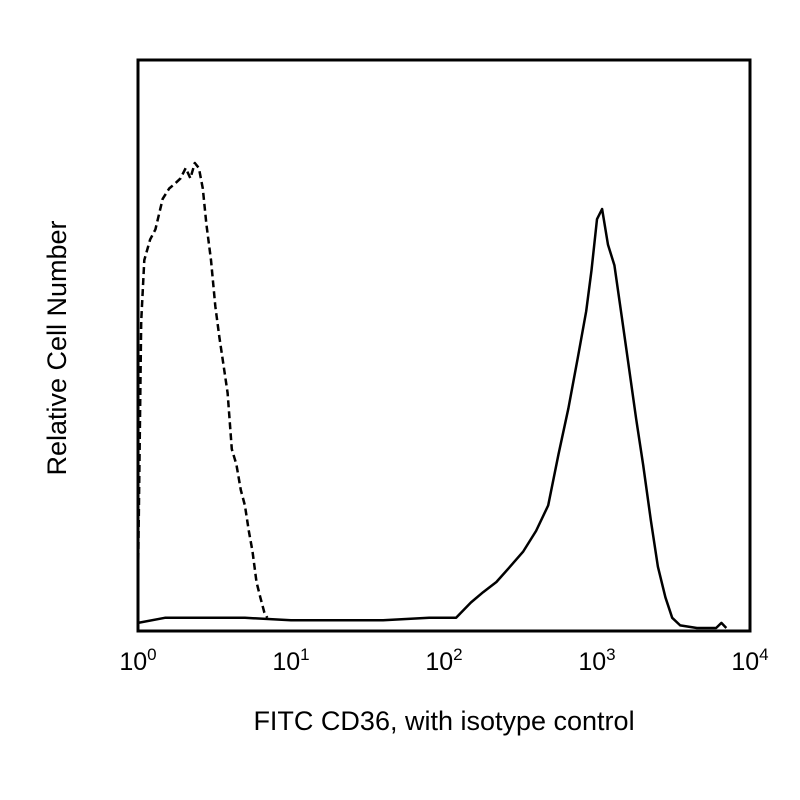 This screenshot has width=800, height=800. I want to click on x-tick-label: 10², so click(443, 660).